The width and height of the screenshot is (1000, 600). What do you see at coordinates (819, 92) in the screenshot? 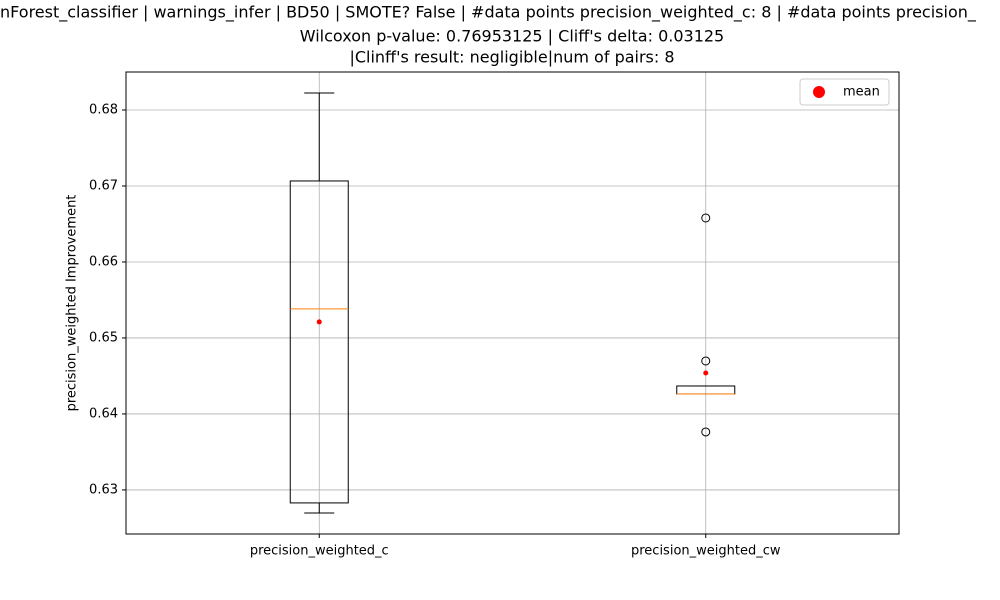
I see `legend-marker` at bounding box center [819, 92].